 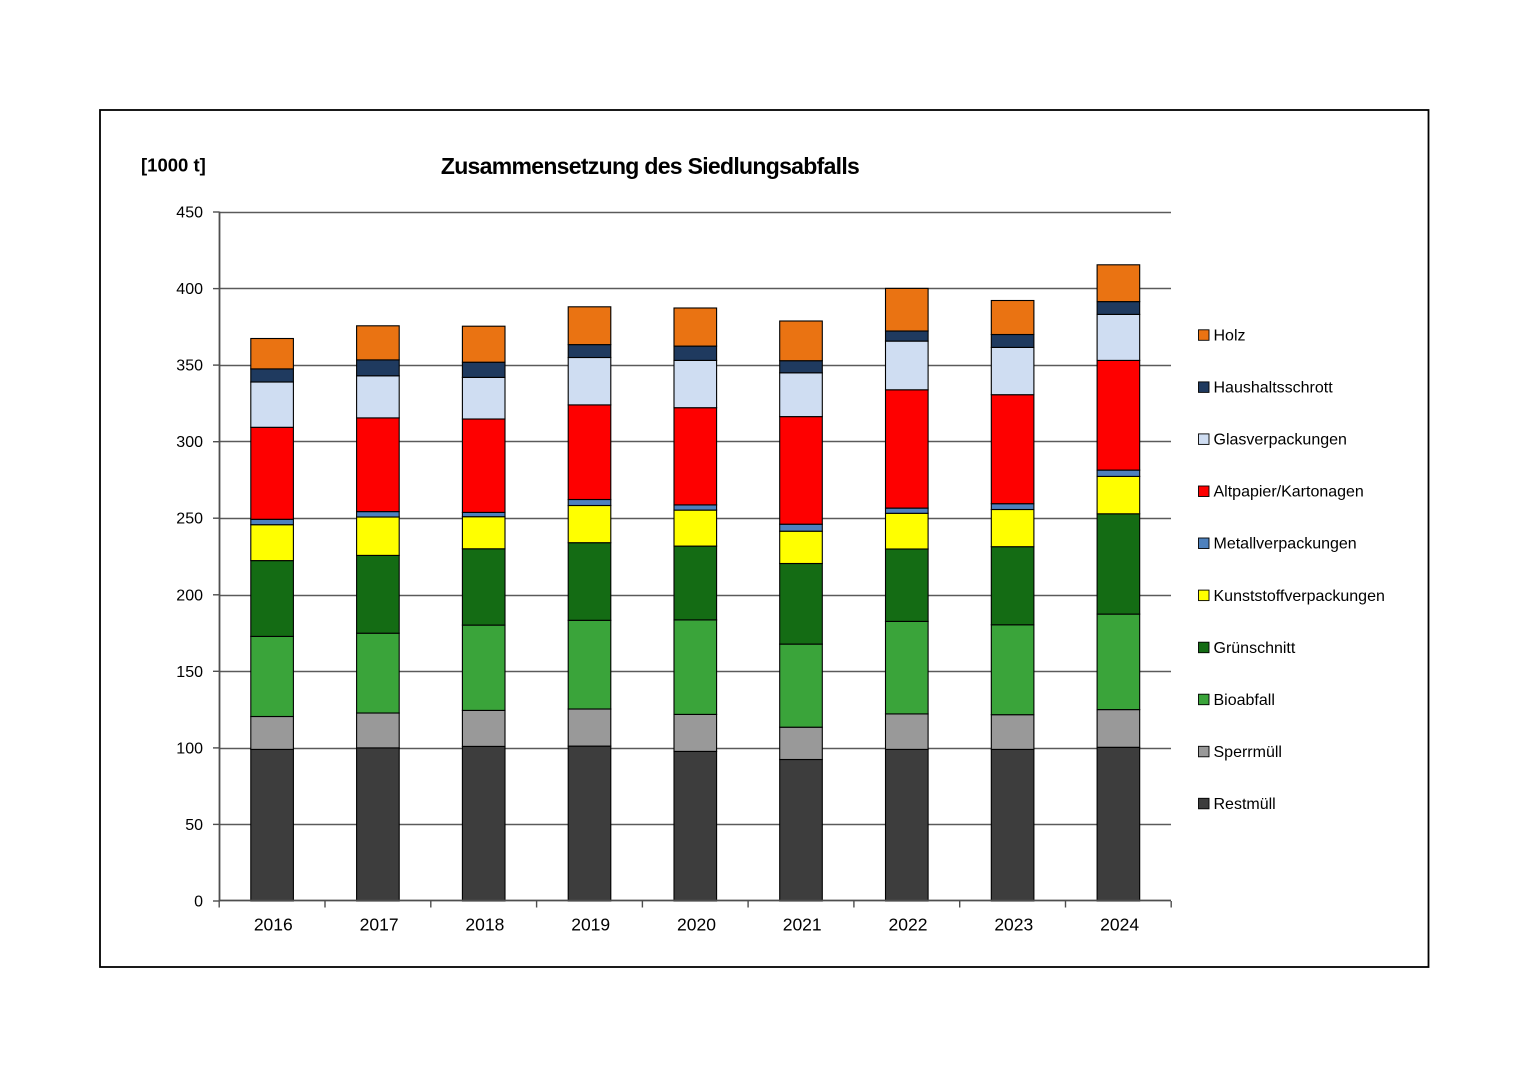 What do you see at coordinates (1299, 596) in the screenshot?
I see `svg-text: Kunststoffverpackungen` at bounding box center [1299, 596].